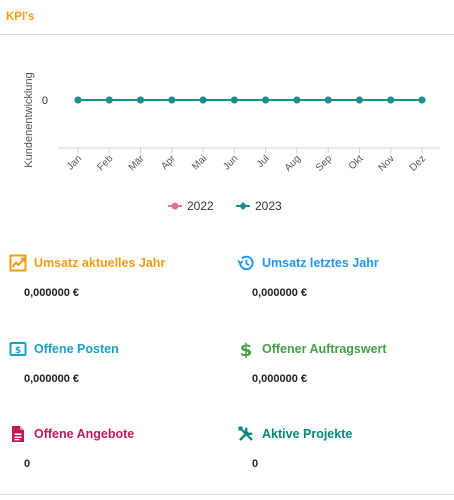 The width and height of the screenshot is (454, 500). Describe the element at coordinates (345, 454) in the screenshot. I see `kpi-tile-aktive-projekte: Aktive Projekte 0` at that location.